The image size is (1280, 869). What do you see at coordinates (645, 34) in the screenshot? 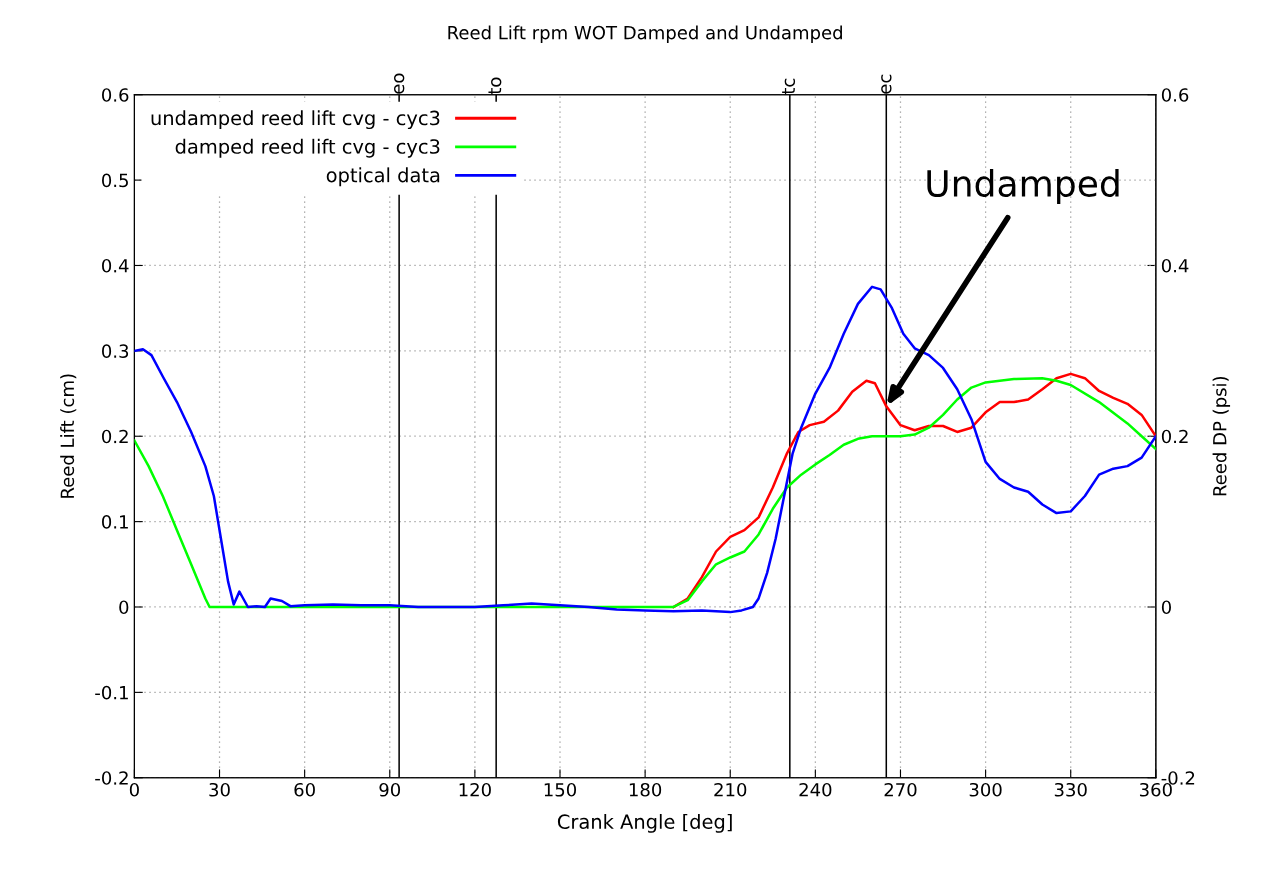
I see `chart-title: Reed Lift rpm WOT Damped and Undamped` at bounding box center [645, 34].